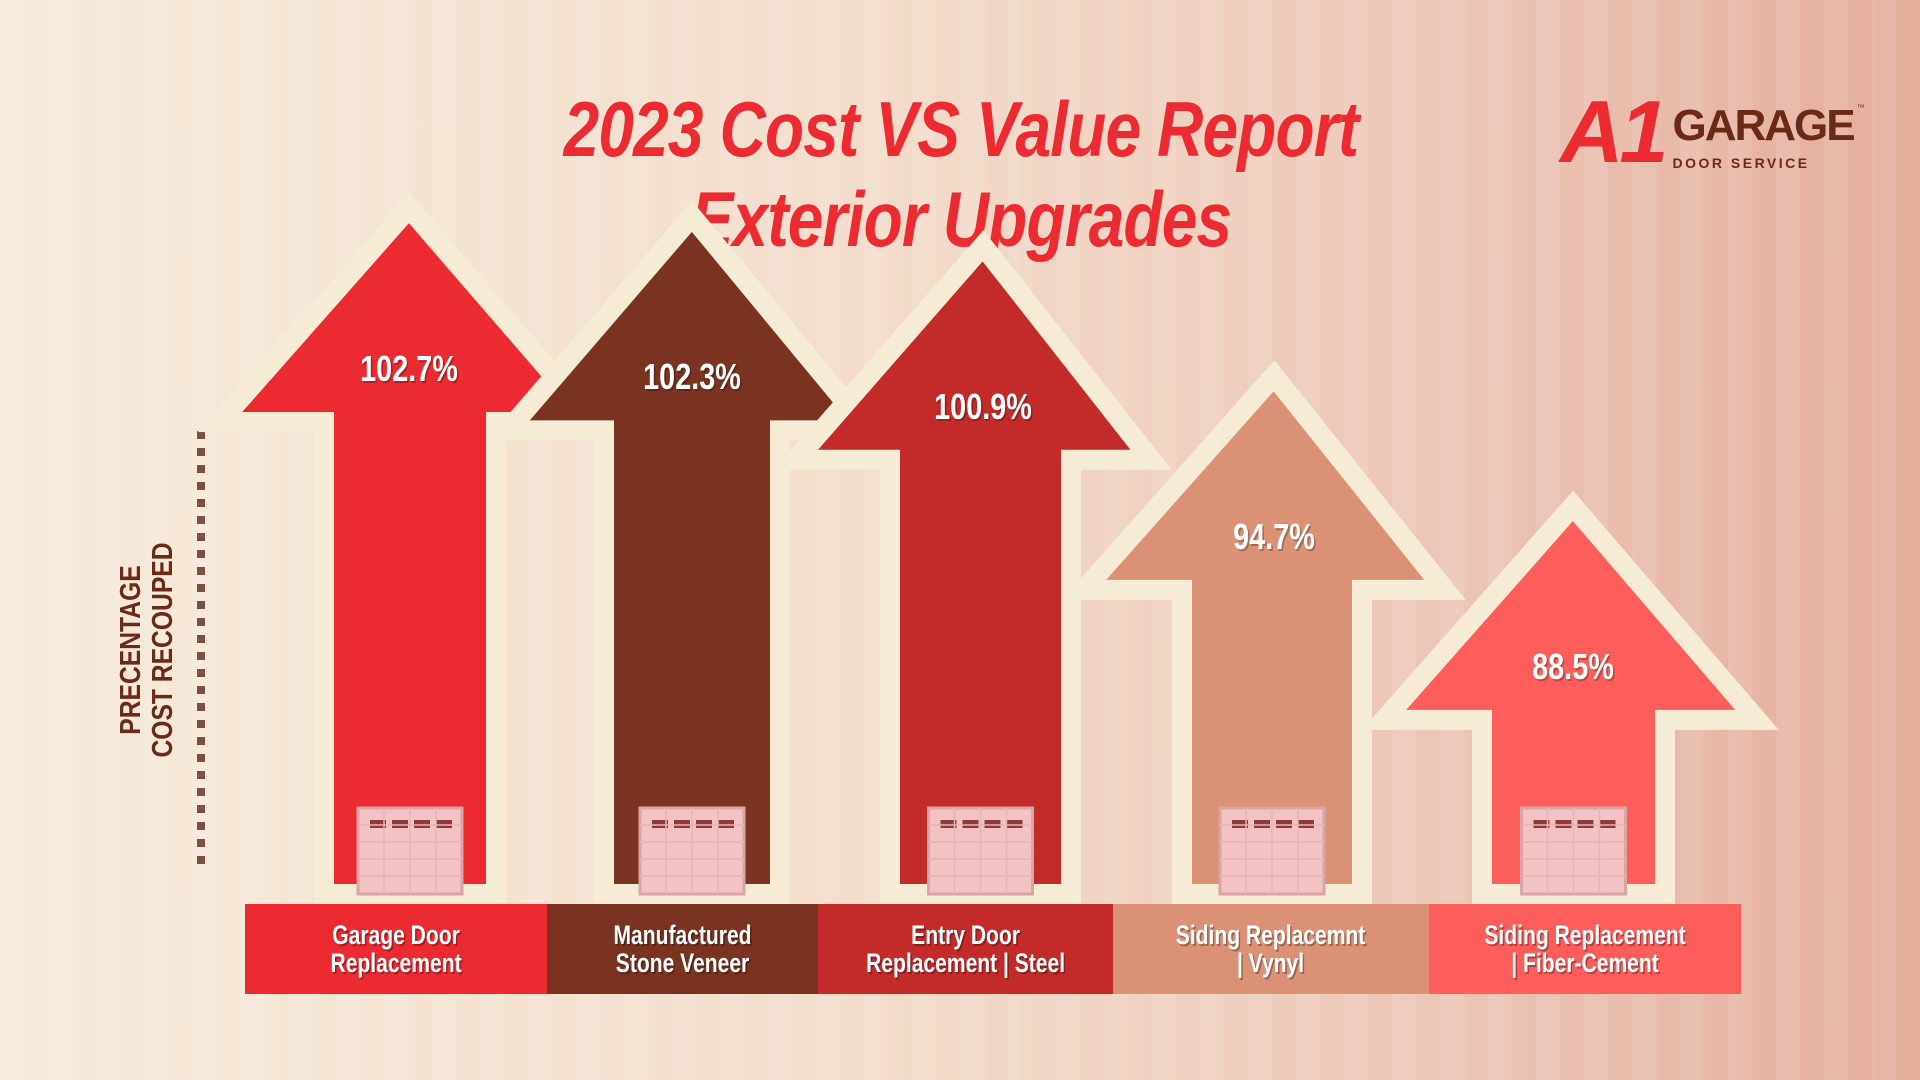 This screenshot has width=1920, height=1080. I want to click on y-axis-dotted-line, so click(201, 650).